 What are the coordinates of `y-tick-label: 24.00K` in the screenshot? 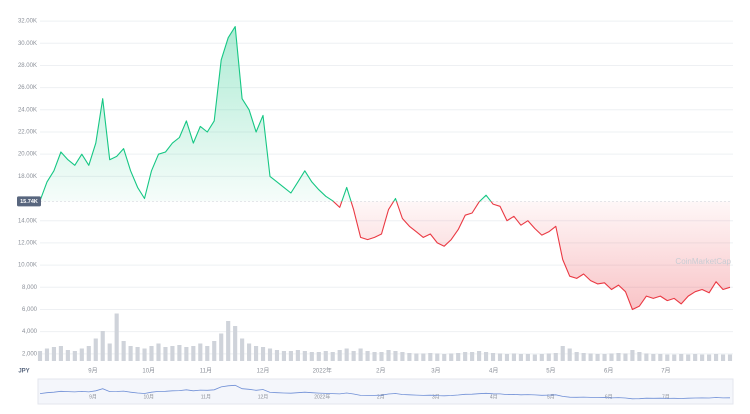 It's located at (27, 110).